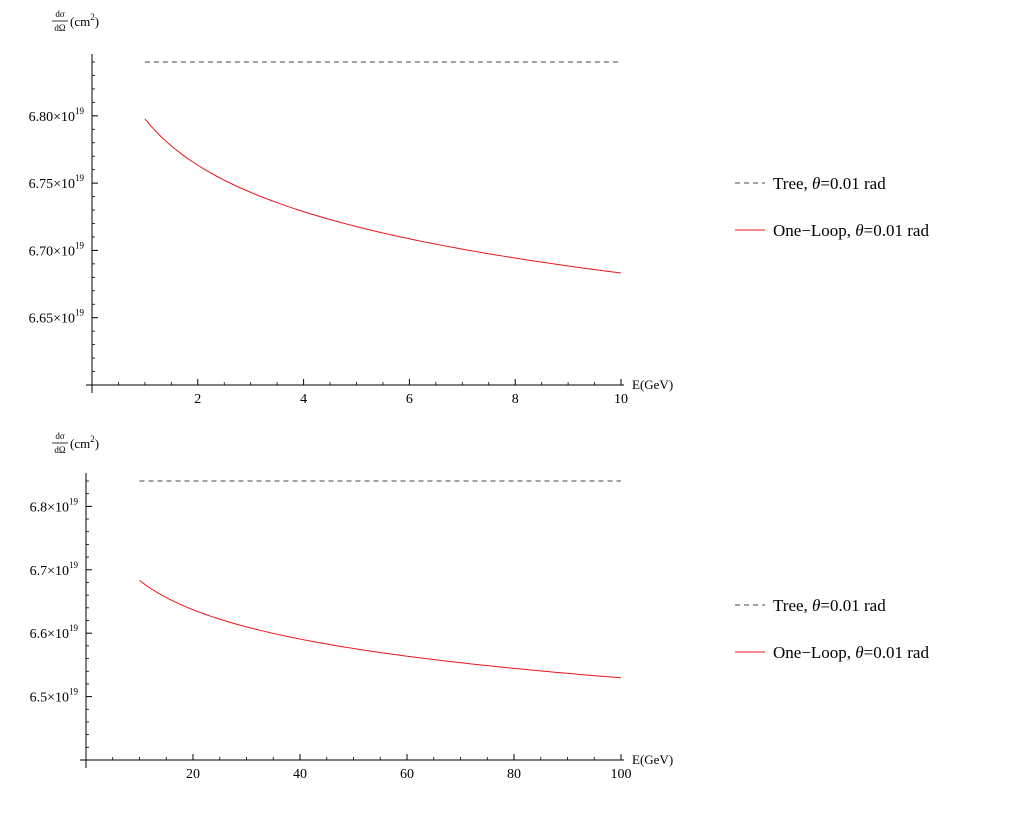 The image size is (1018, 834). I want to click on y-tick-mantissa: 6.6×10, so click(49, 634).